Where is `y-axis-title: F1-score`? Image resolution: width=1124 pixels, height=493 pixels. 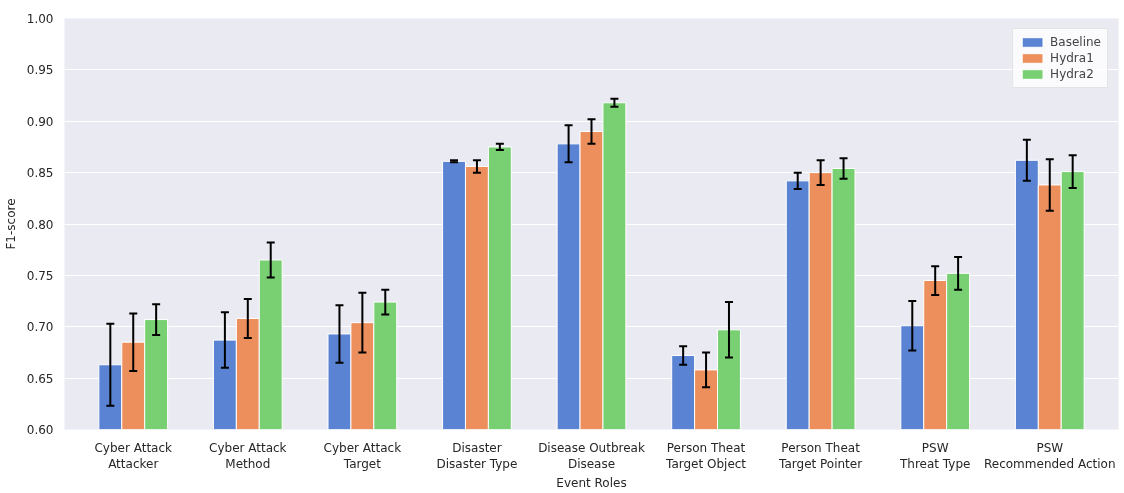 y-axis-title: F1-score is located at coordinates (10, 224).